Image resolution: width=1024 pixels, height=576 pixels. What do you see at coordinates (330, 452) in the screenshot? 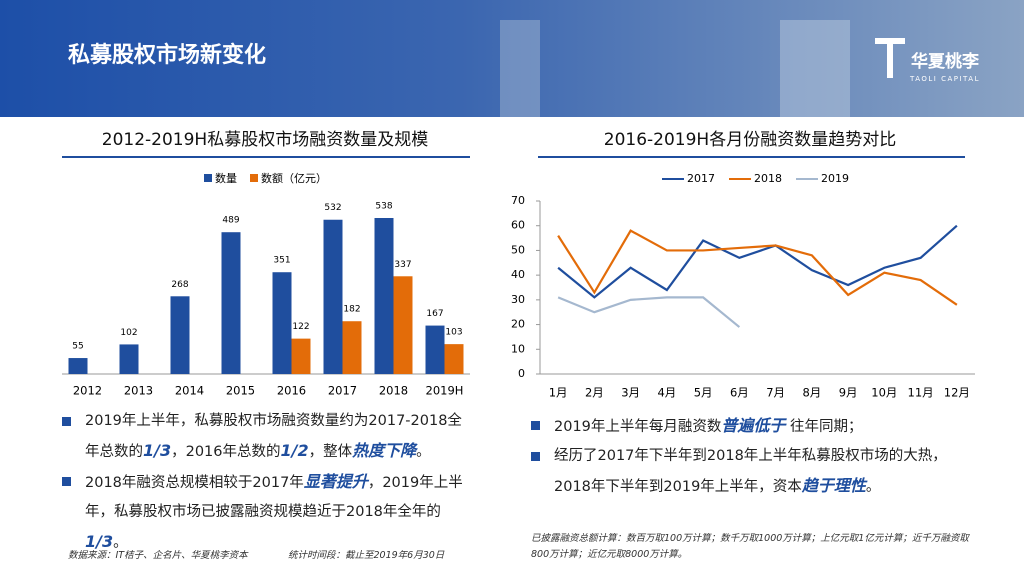
I see `bullet-text: ，整体` at bounding box center [330, 452].